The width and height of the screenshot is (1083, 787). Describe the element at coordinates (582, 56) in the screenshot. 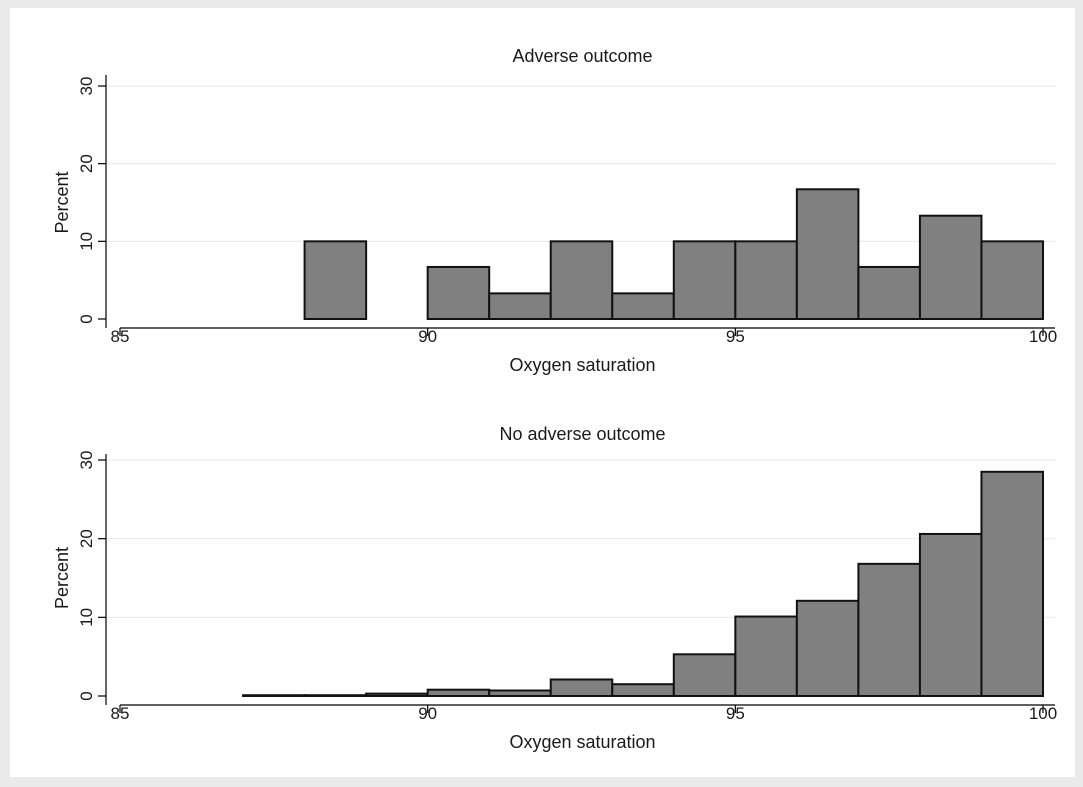

I see `panel-title: Adverse outcome` at that location.